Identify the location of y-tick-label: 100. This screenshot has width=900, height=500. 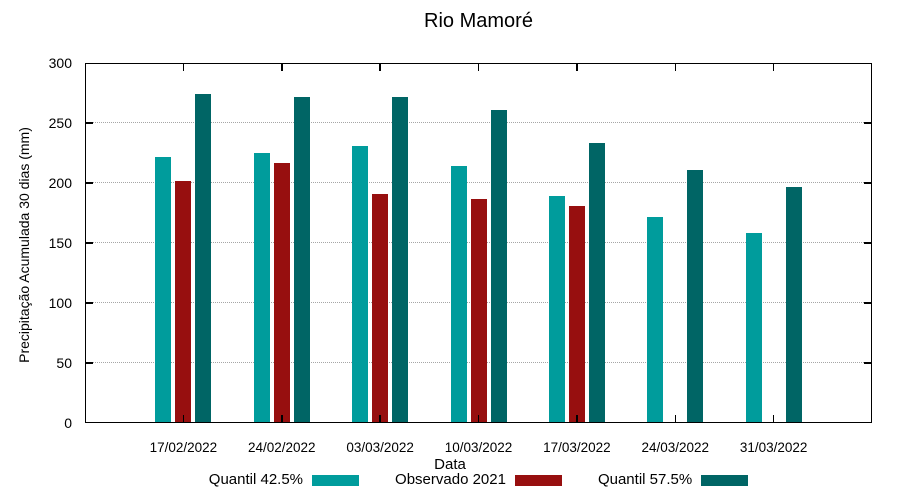
(60, 303).